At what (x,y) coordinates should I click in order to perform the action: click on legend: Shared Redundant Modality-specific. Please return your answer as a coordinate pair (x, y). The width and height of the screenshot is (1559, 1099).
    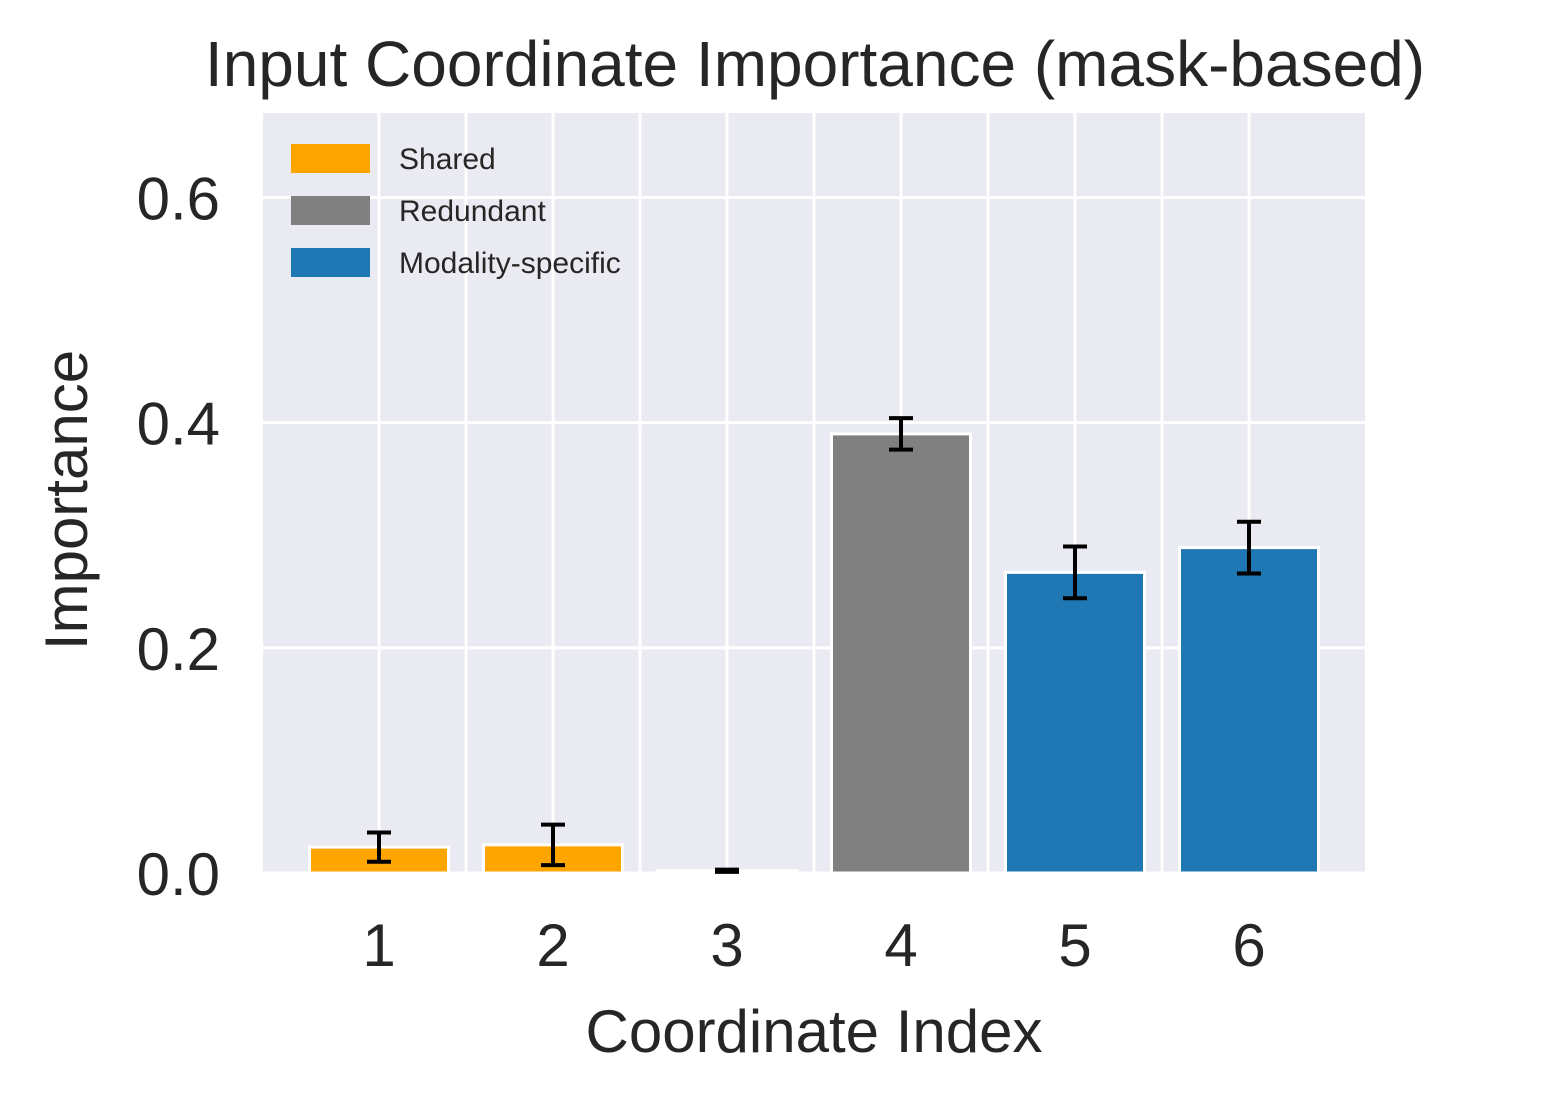
    Looking at the image, I should click on (456, 211).